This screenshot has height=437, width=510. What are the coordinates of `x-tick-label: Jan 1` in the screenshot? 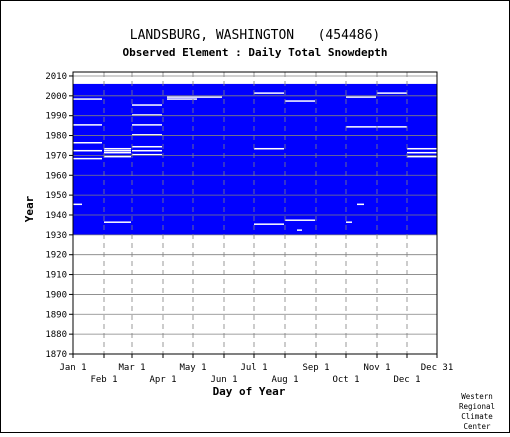 It's located at (72, 368).